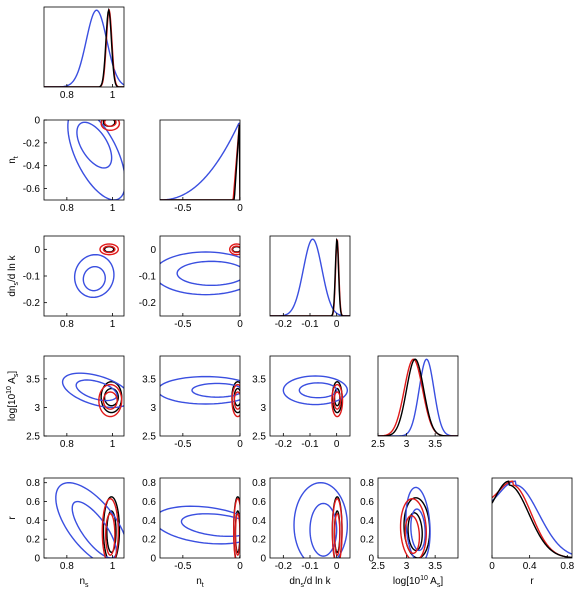 The width and height of the screenshot is (579, 593). What do you see at coordinates (310, 324) in the screenshot?
I see `x-tick-label: -0.1` at bounding box center [310, 324].